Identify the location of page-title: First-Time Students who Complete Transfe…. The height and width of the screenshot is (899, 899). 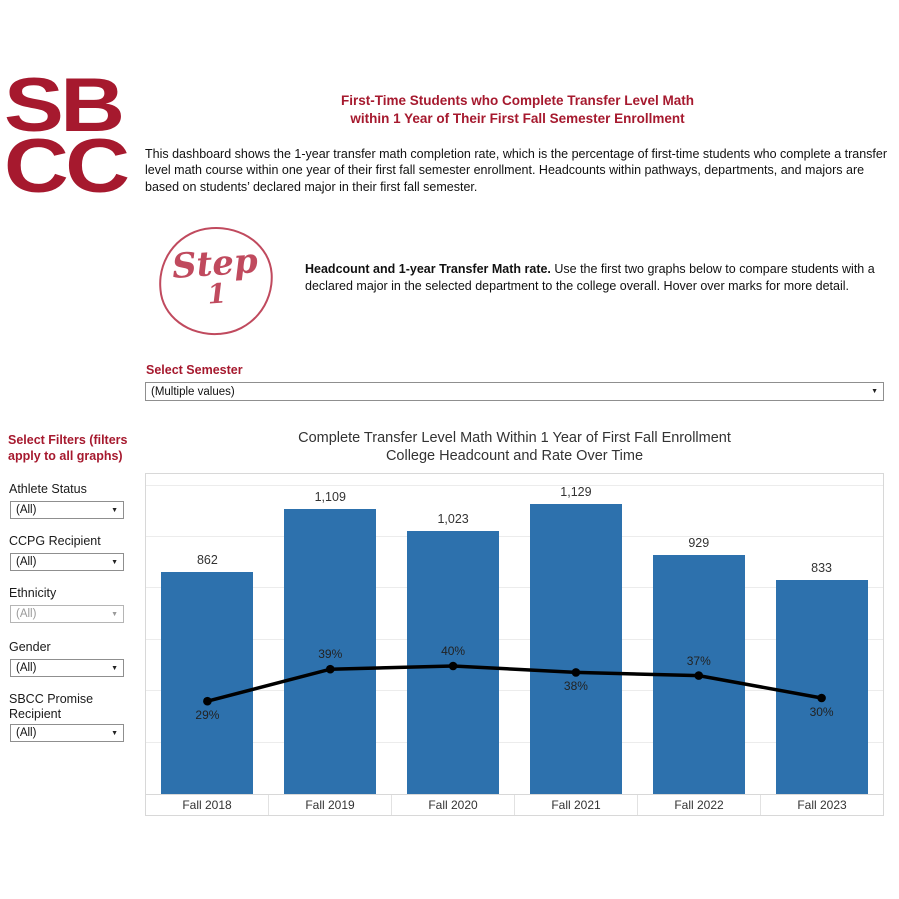
(517, 110).